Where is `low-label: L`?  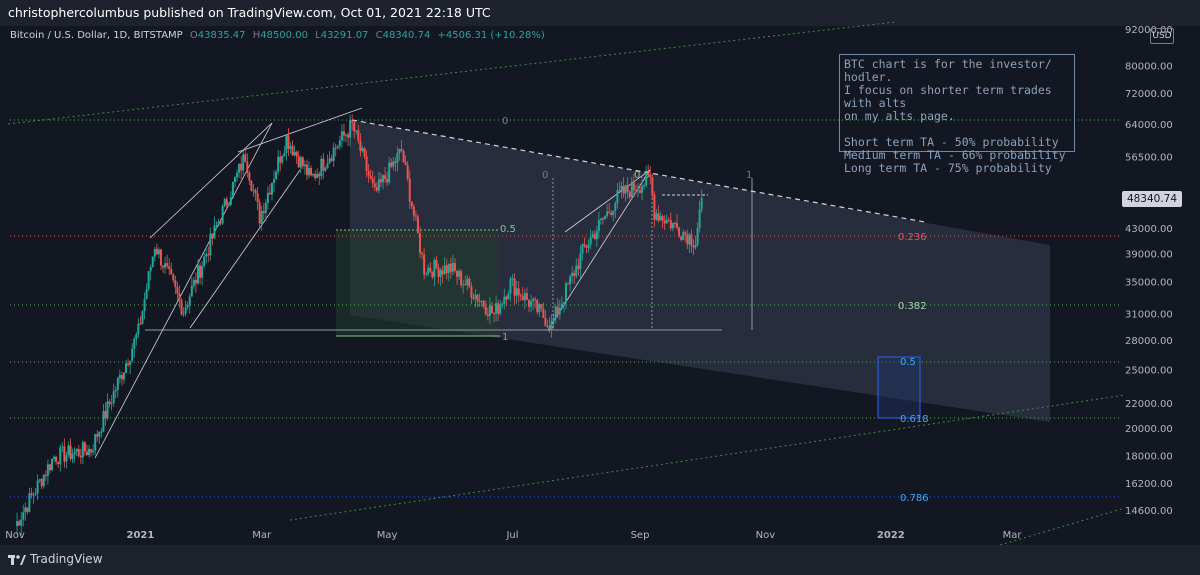
low-label: L is located at coordinates (318, 35).